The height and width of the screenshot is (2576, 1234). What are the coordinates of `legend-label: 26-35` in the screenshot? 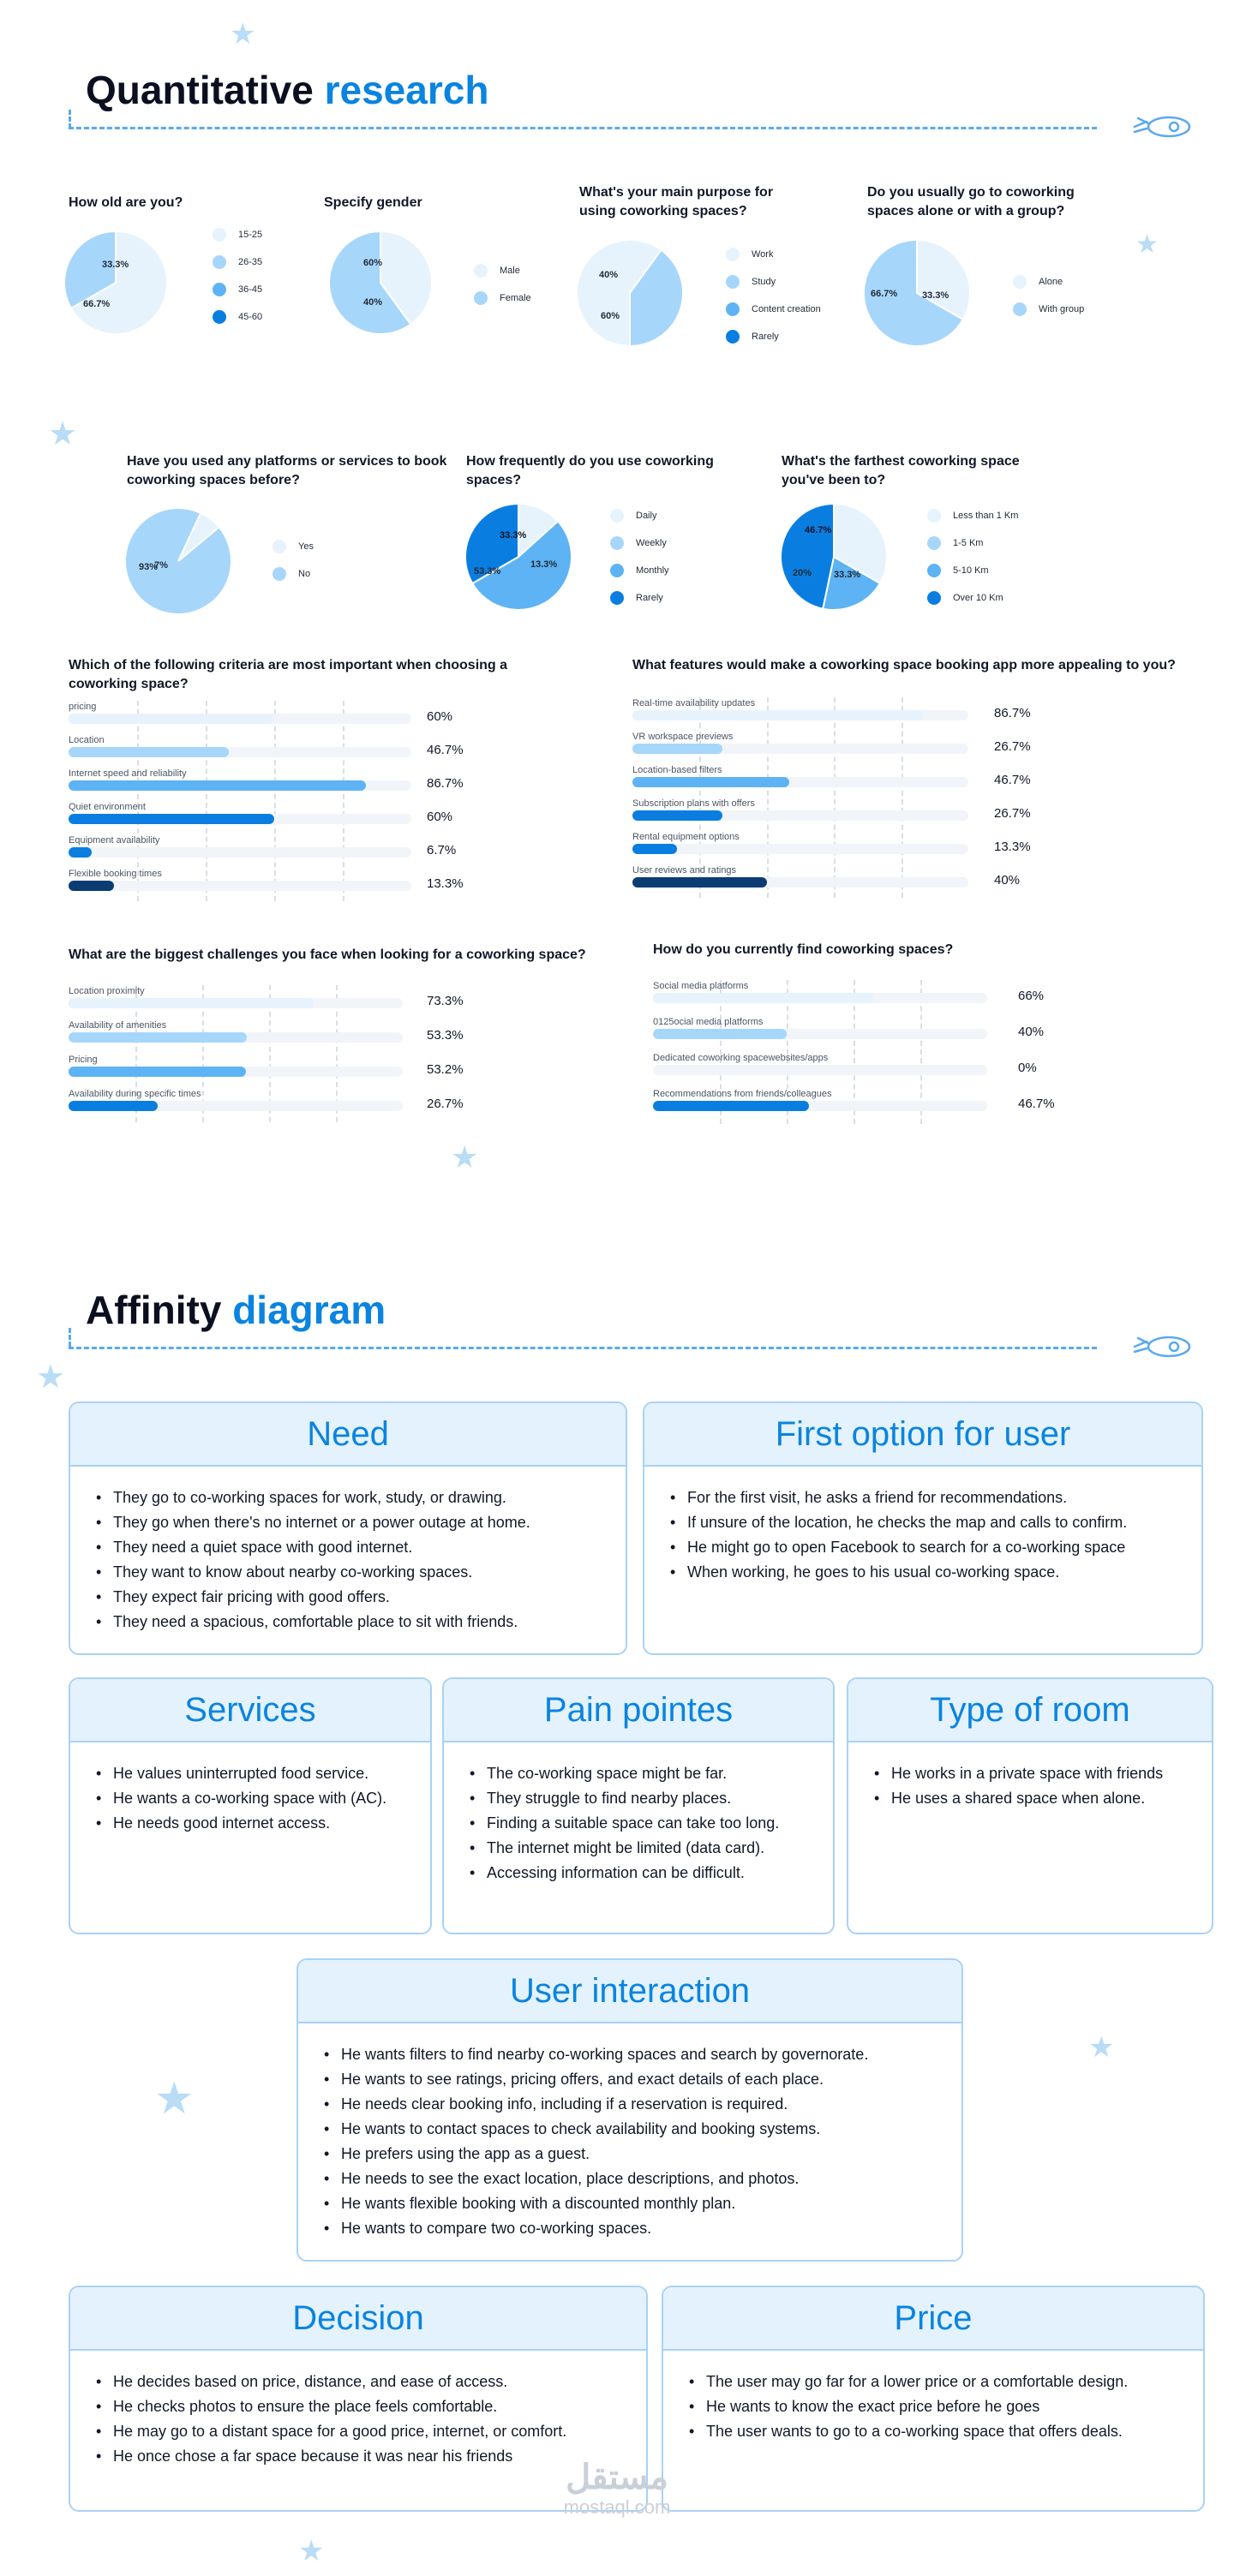 It's located at (250, 262).